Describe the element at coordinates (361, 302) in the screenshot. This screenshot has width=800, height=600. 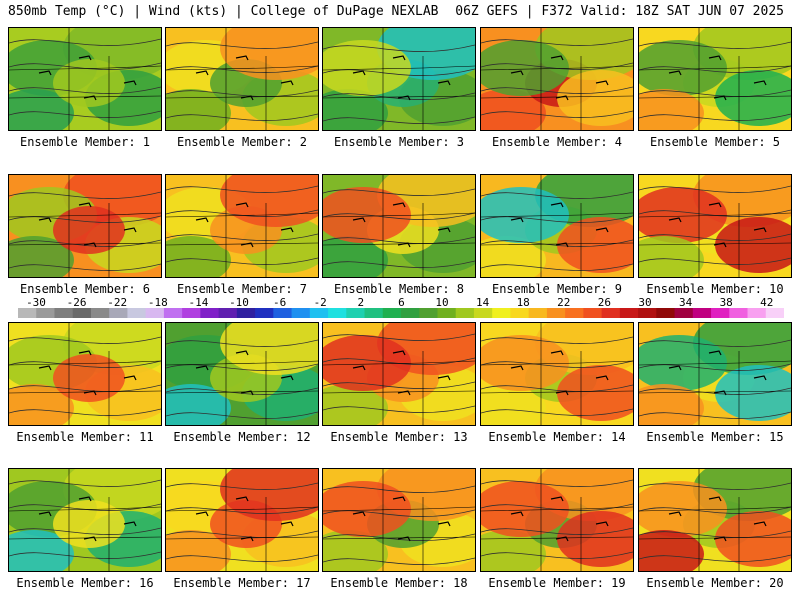
I see `colorbar-tick-label: 2` at that location.